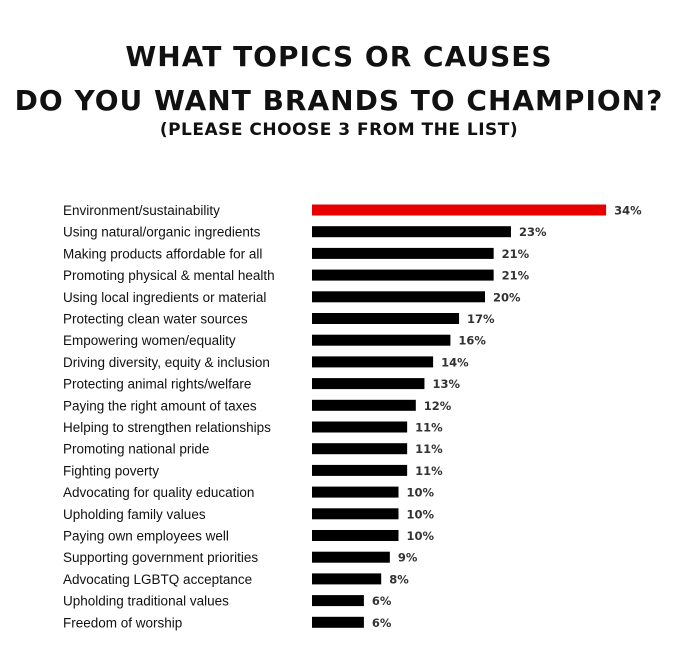  What do you see at coordinates (339, 56) in the screenshot?
I see `chart-title-line1: WHAT TOPICS OR CAUSES` at bounding box center [339, 56].